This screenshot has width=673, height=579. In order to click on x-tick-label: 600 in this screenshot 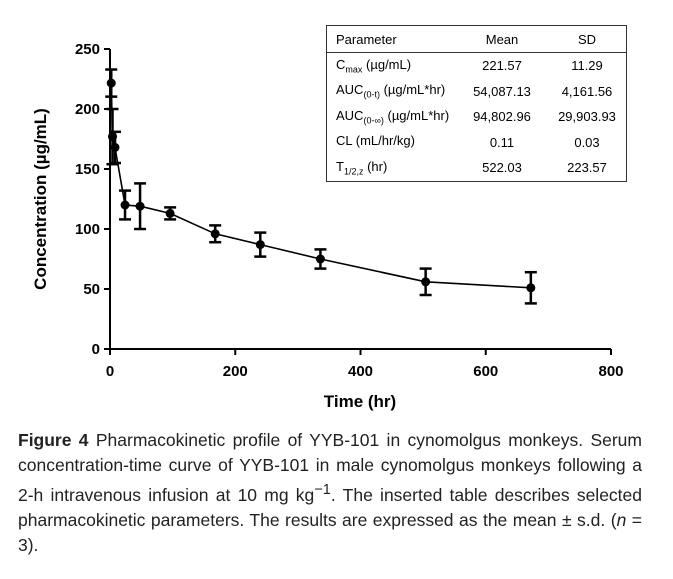, I will do `click(485, 371)`.